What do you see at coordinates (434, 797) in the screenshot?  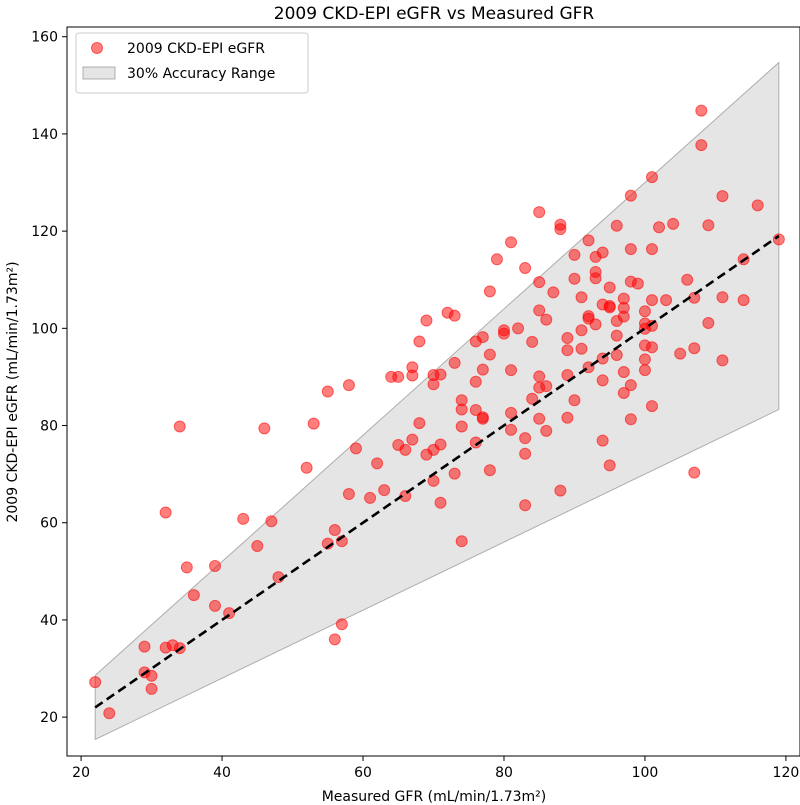 I see `x-axis-label: Measured GFR (mL/min/1.73m²)` at bounding box center [434, 797].